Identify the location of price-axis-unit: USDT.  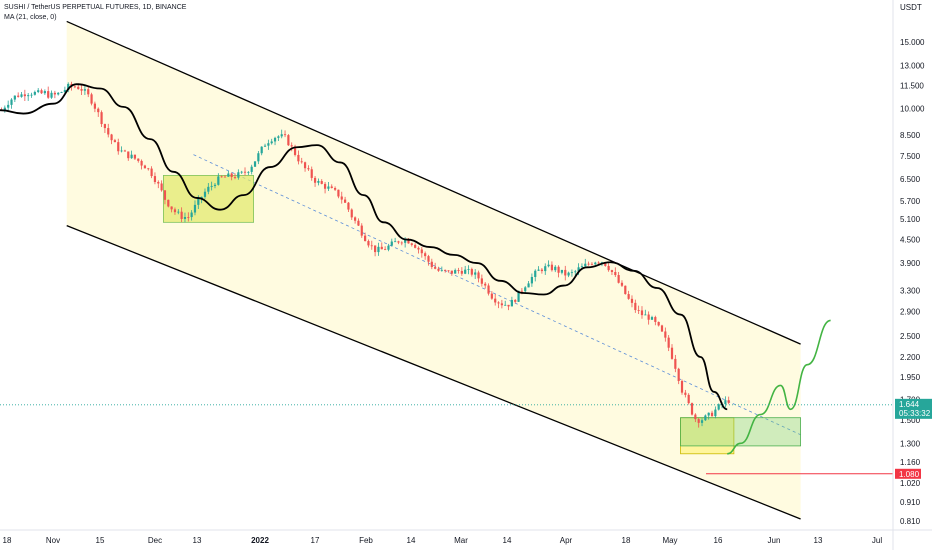
(911, 7).